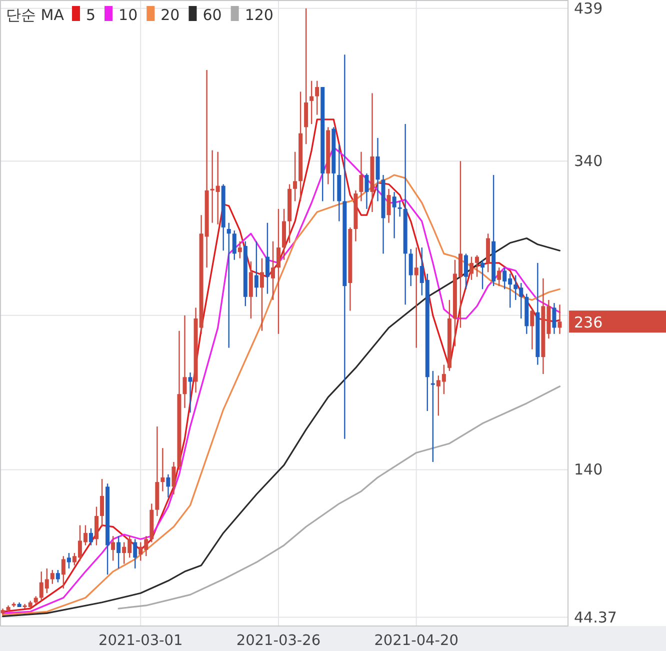 The height and width of the screenshot is (651, 666). I want to click on legend-title: 단순 MA, so click(35, 15).